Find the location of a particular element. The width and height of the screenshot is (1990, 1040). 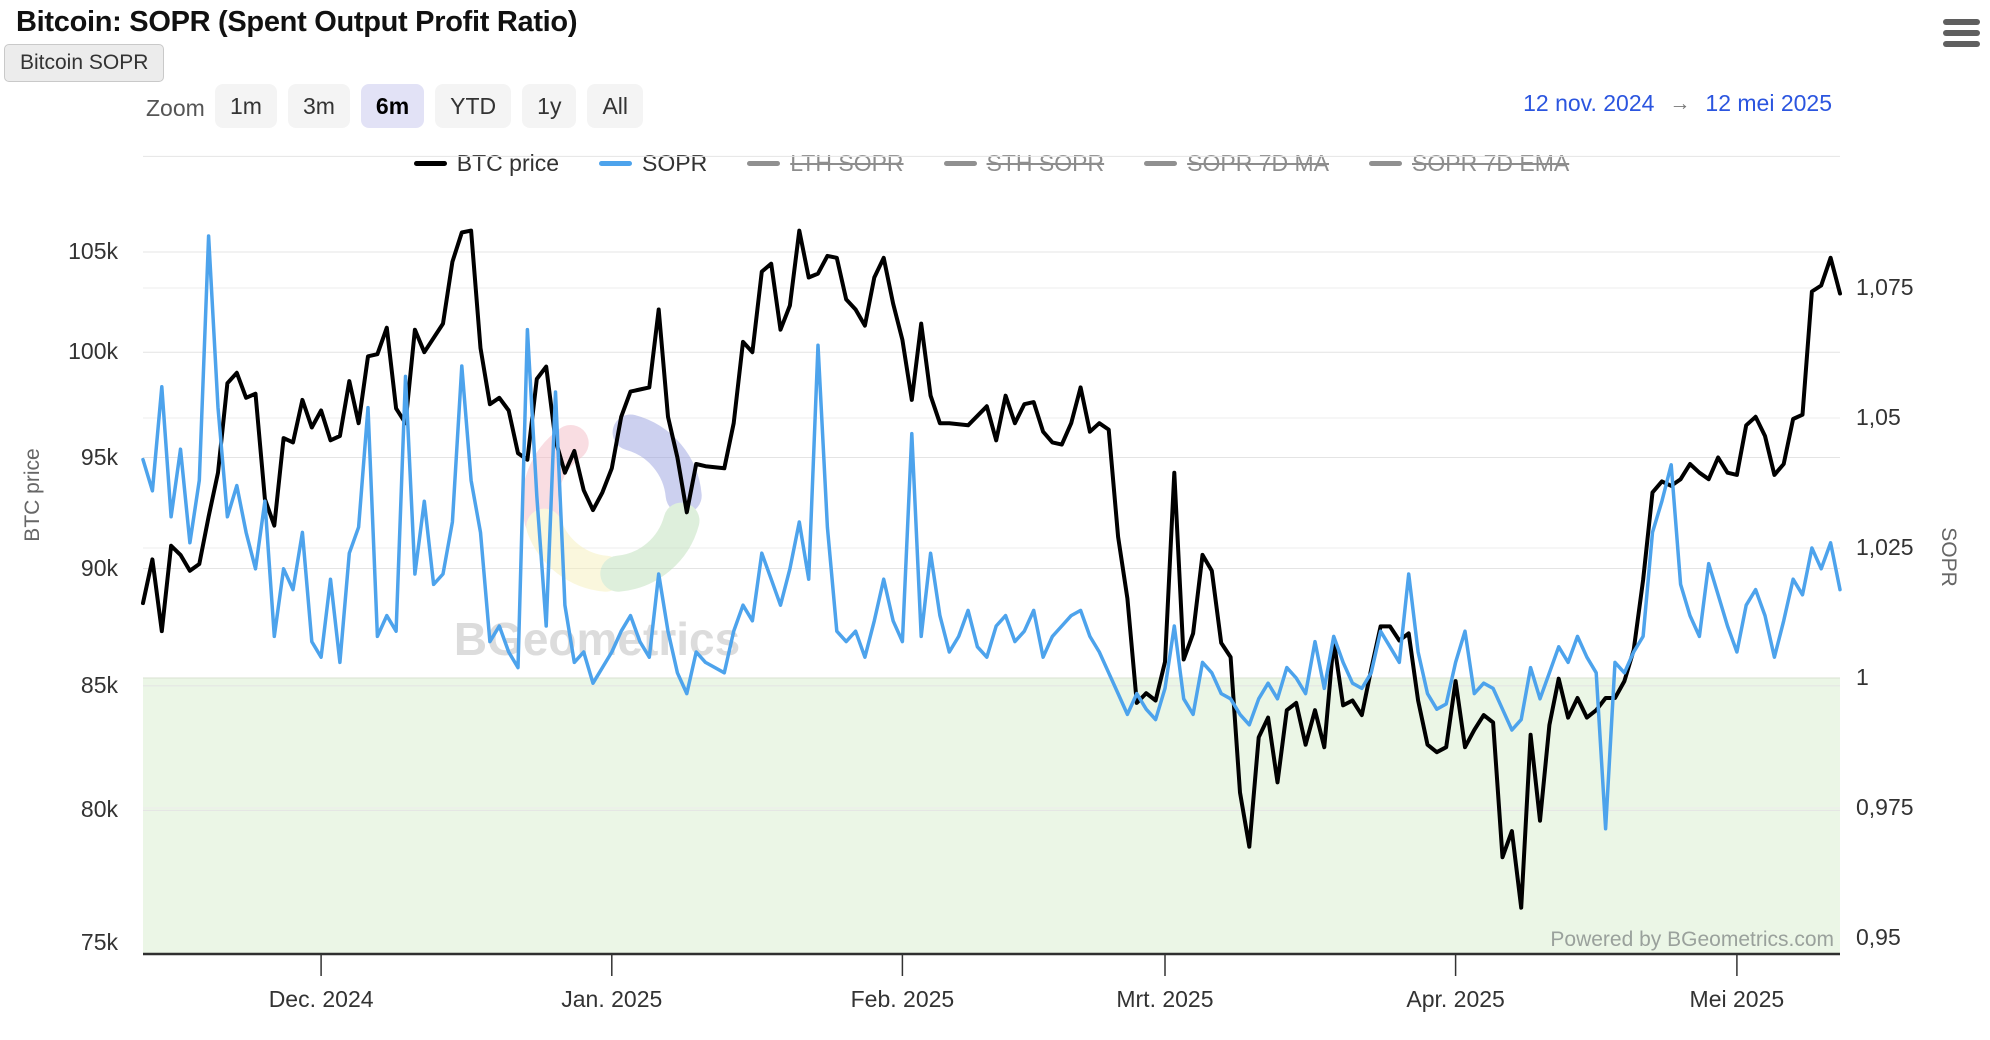

legend-item-lth-sopr: LTH SOPR is located at coordinates (825, 163).